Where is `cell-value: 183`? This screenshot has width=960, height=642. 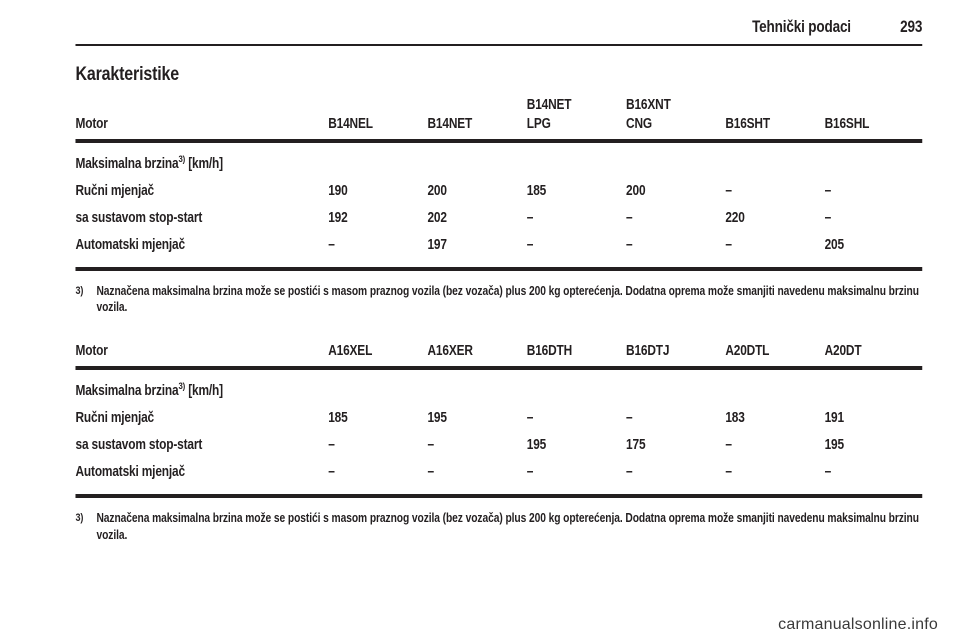
cell-value: 183 is located at coordinates (735, 417).